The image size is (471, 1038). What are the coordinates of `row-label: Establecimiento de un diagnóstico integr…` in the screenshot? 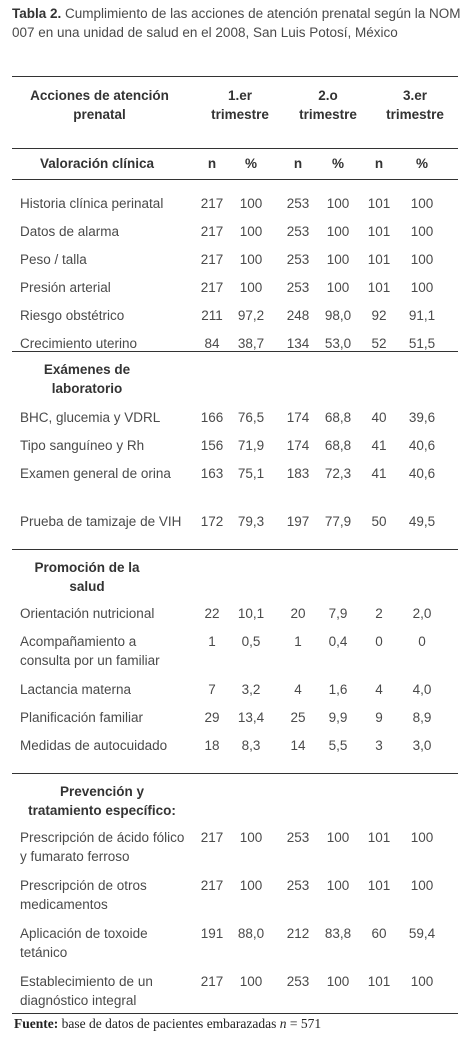 It's located at (86, 991).